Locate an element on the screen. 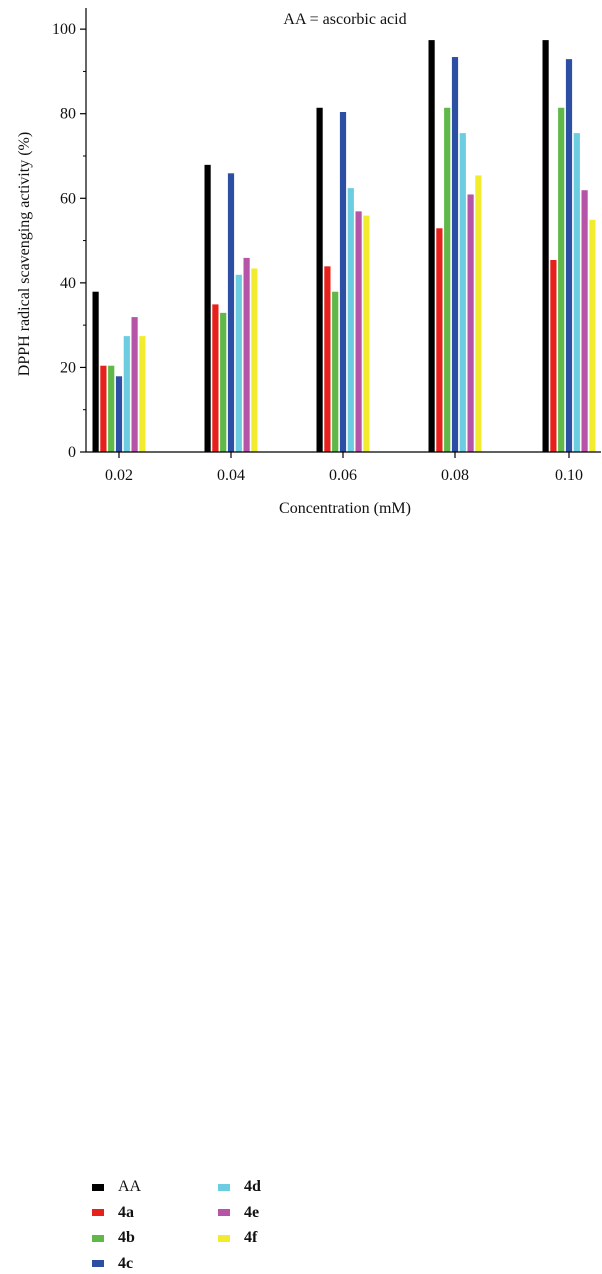 This screenshot has width=602, height=1274. bar-4d-0.10 is located at coordinates (576, 292).